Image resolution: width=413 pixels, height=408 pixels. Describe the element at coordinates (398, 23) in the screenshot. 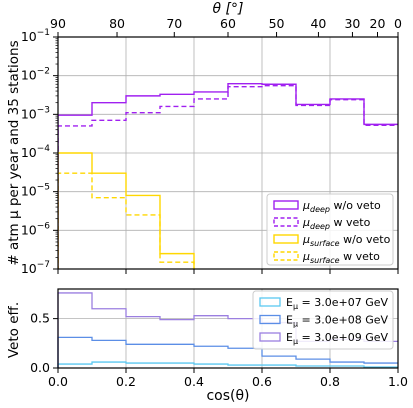

I see `theta-tick-label: 0` at that location.